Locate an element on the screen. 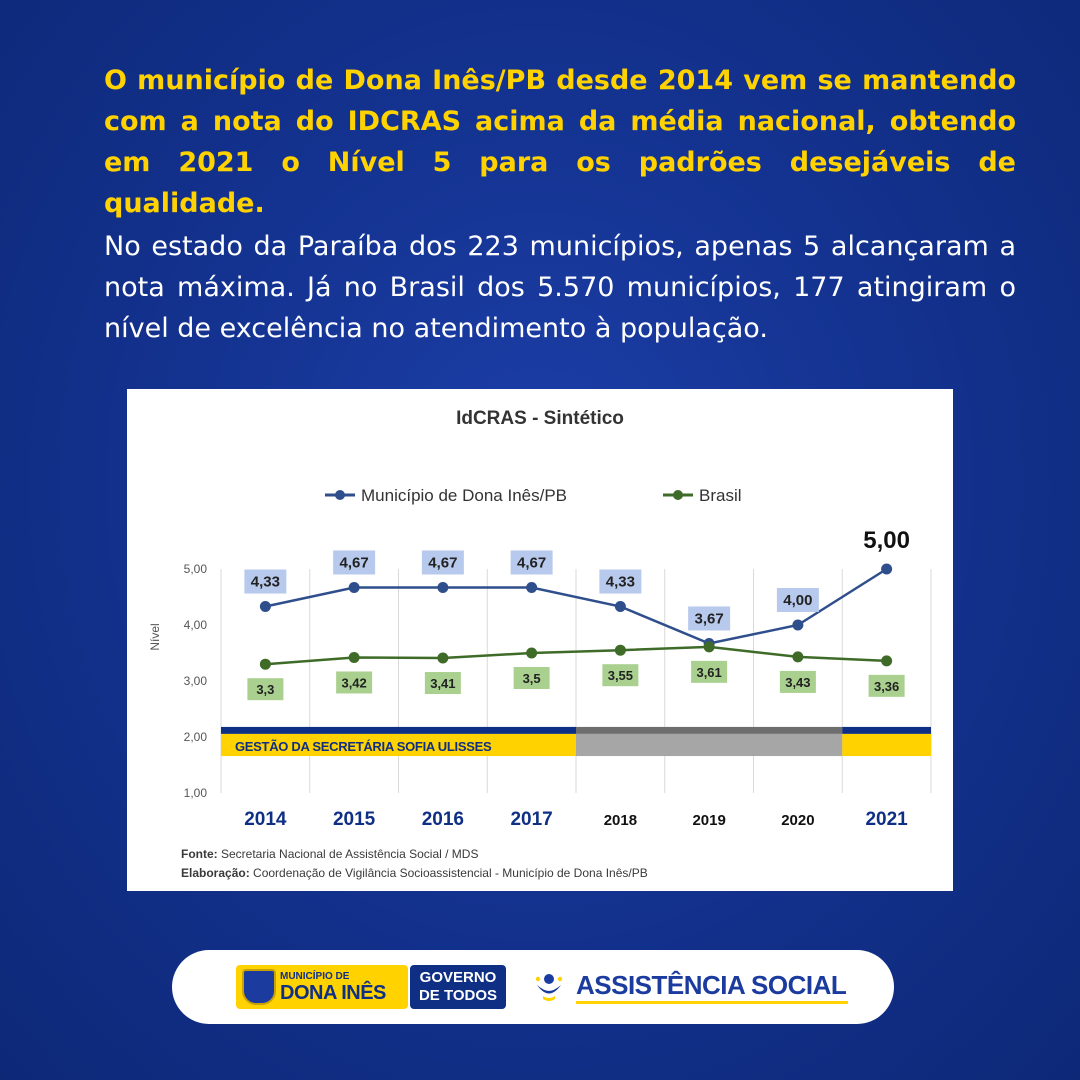  x-tick-label: 2021 is located at coordinates (886, 819).